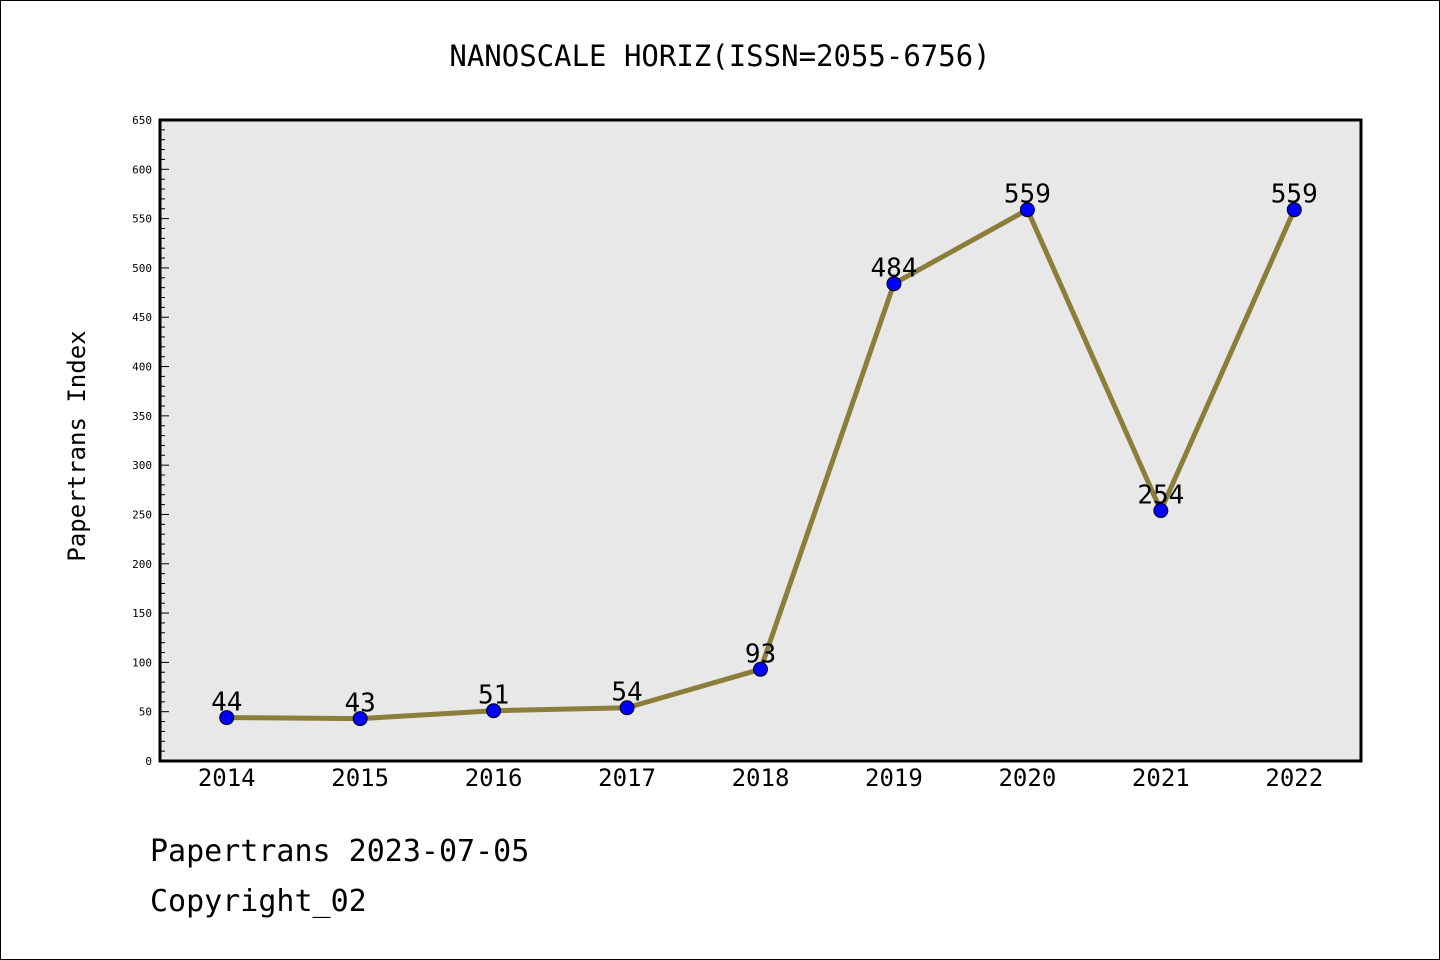  I want to click on x-tick-label: 2018, so click(761, 778).